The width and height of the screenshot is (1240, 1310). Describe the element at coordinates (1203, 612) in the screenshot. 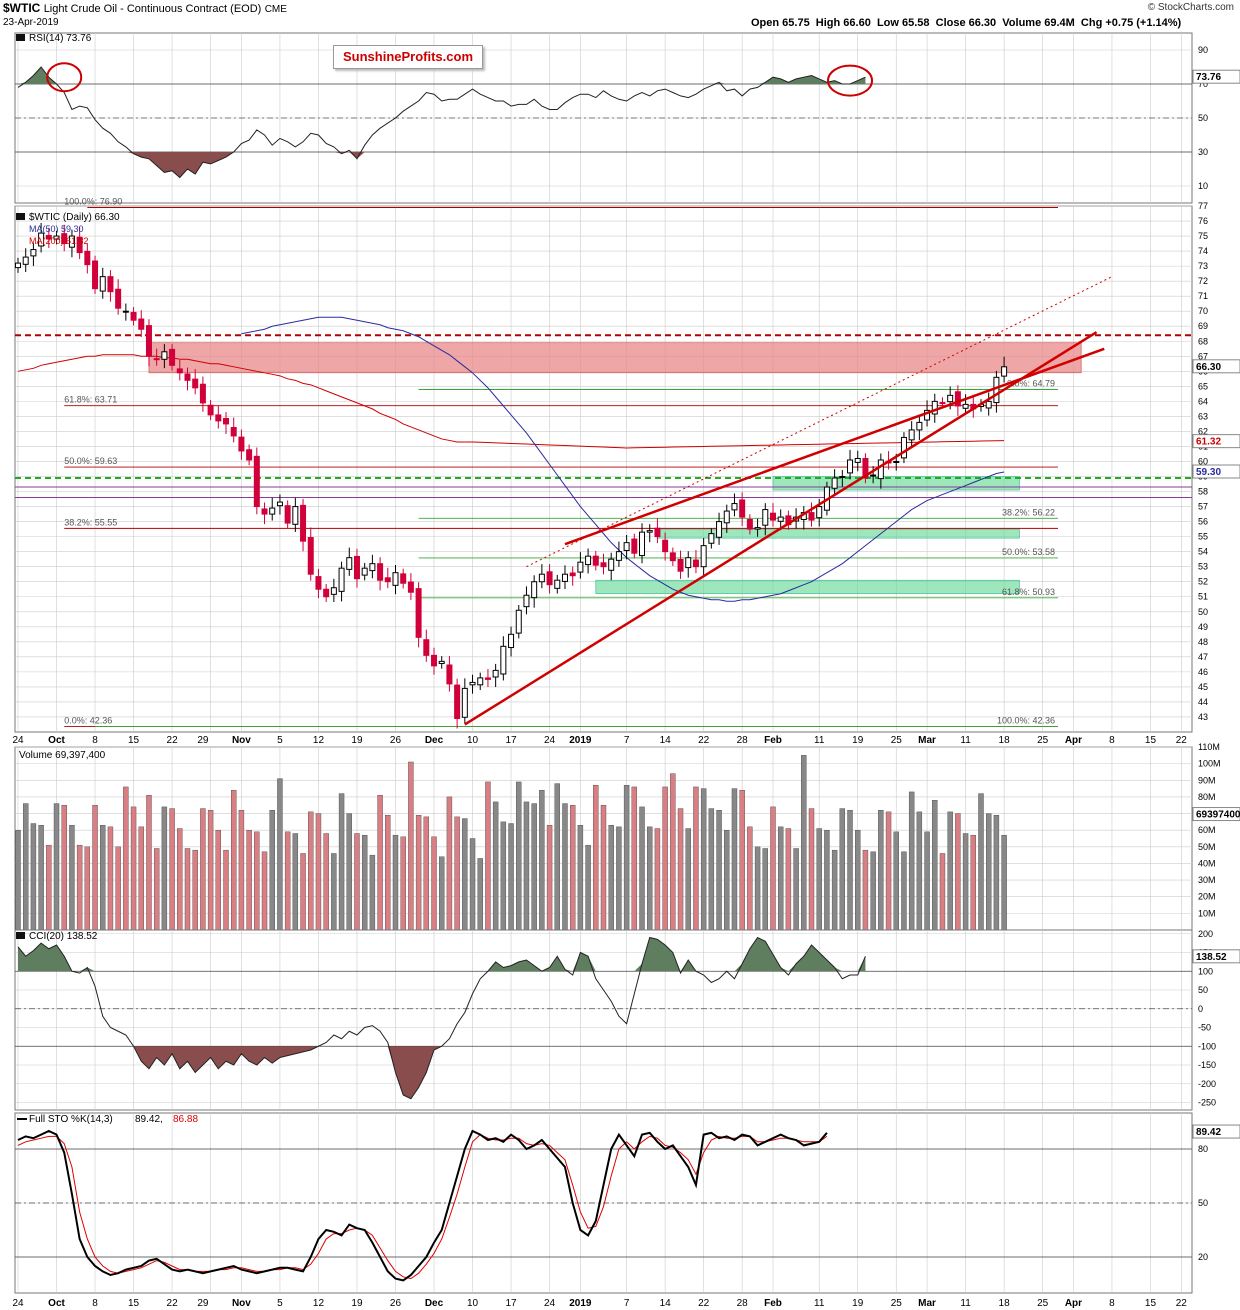

I see `price-tick-label: 50` at that location.